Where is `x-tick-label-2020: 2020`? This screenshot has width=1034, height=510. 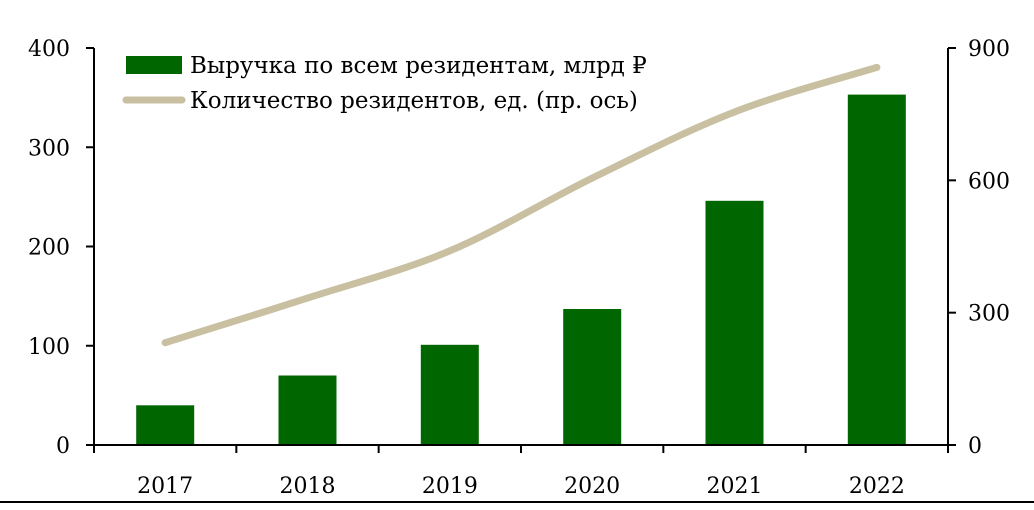 x-tick-label-2020: 2020 is located at coordinates (592, 486).